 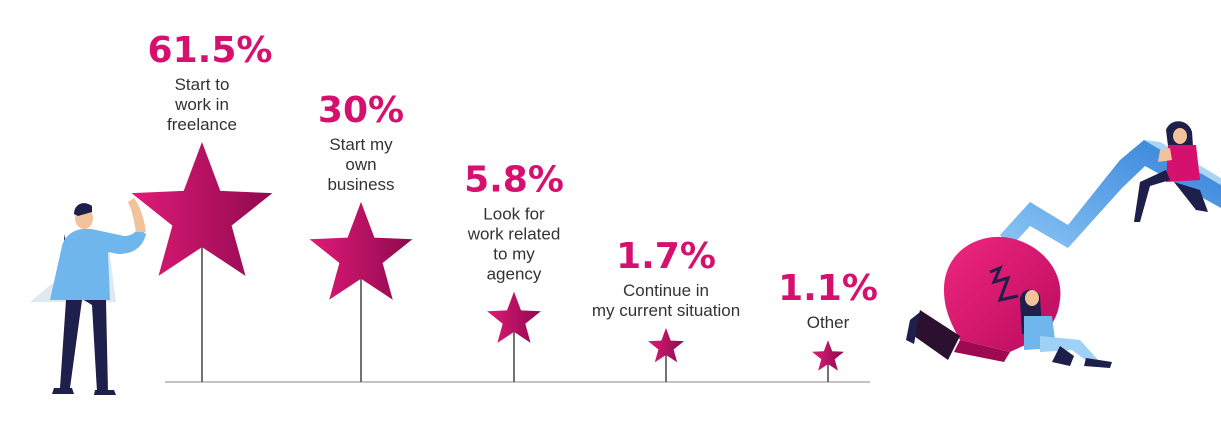 I want to click on value-label-0: 61.5%, so click(x=210, y=50).